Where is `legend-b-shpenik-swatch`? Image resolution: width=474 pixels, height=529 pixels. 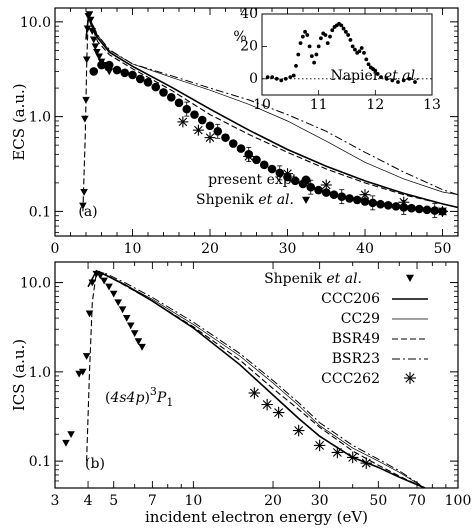
legend-b-shpenik-swatch is located at coordinates (410, 278).